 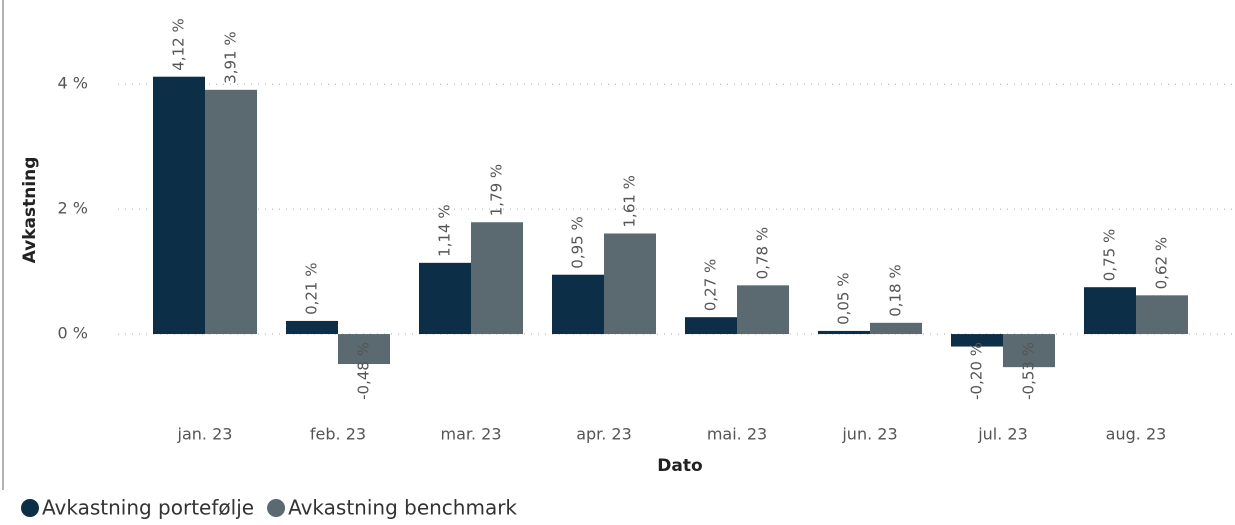 I want to click on value-label: -0,48 %, so click(x=364, y=371).